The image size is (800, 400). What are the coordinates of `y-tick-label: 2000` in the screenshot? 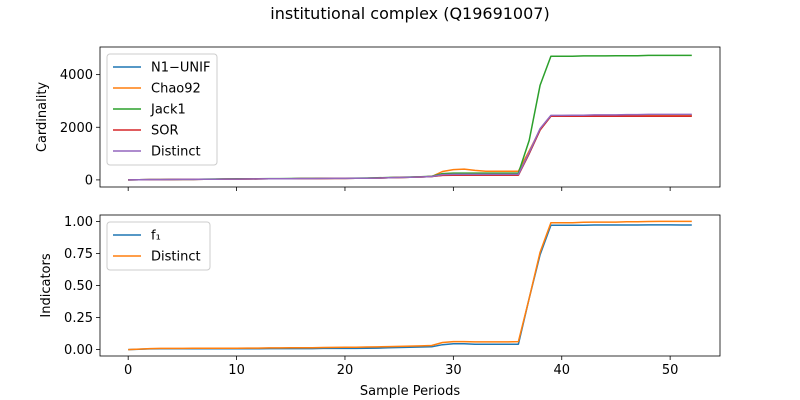 It's located at (76, 128).